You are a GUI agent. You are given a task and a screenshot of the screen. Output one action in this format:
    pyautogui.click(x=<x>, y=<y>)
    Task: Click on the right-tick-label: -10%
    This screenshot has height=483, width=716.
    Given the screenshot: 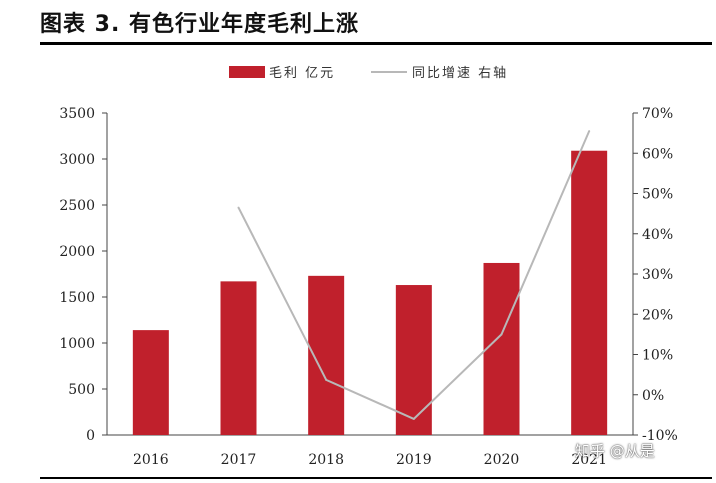 What is the action you would take?
    pyautogui.click(x=660, y=436)
    